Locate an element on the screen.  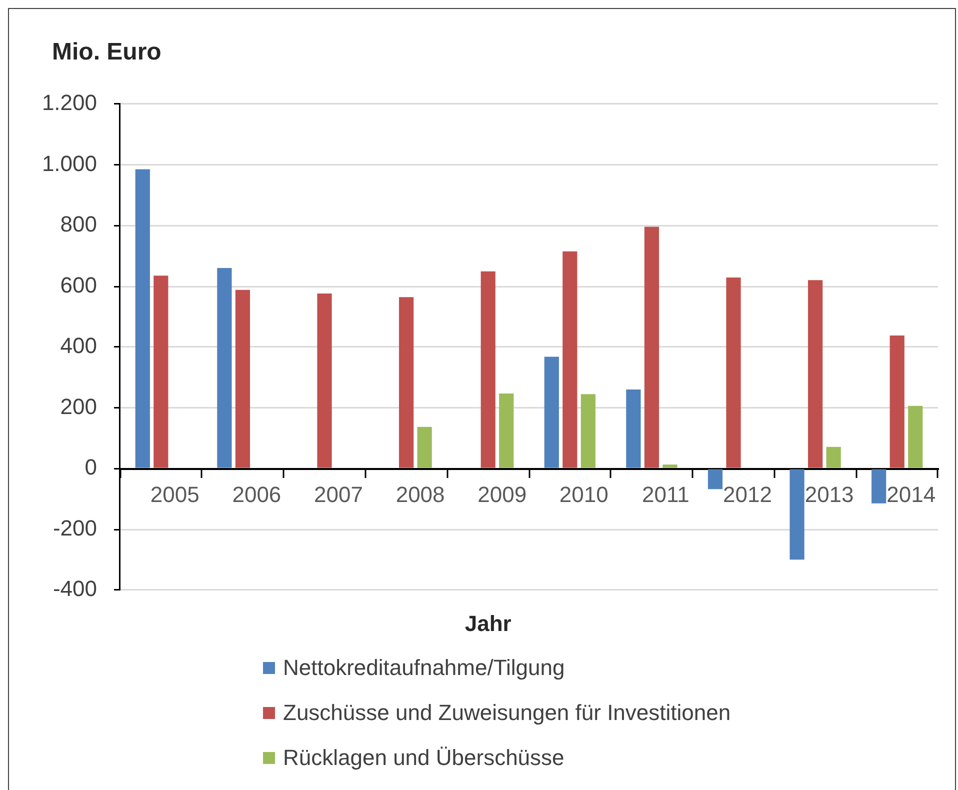
x-tick-label: 2009 is located at coordinates (502, 494).